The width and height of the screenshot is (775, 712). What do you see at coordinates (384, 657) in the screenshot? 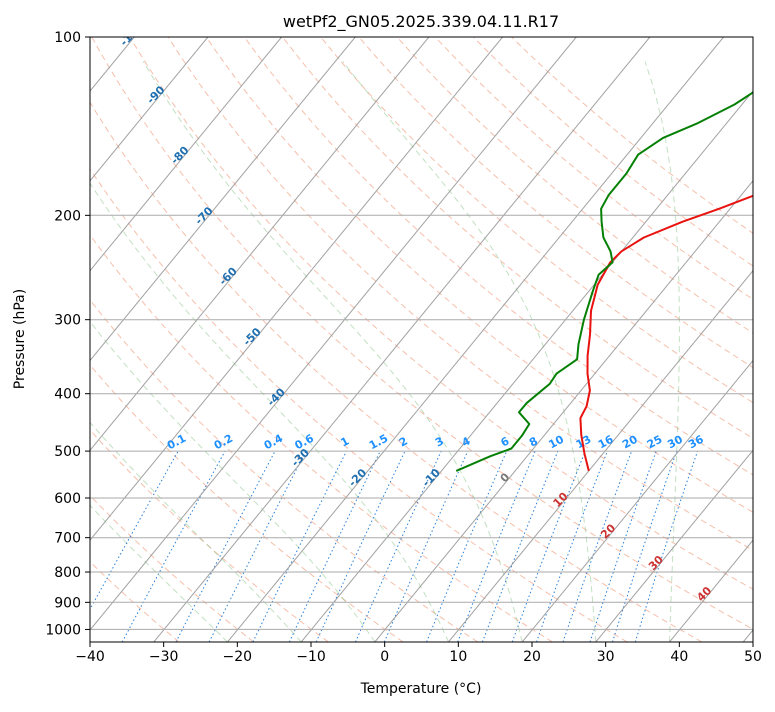
I see `x-tick-label: 0` at bounding box center [384, 657].